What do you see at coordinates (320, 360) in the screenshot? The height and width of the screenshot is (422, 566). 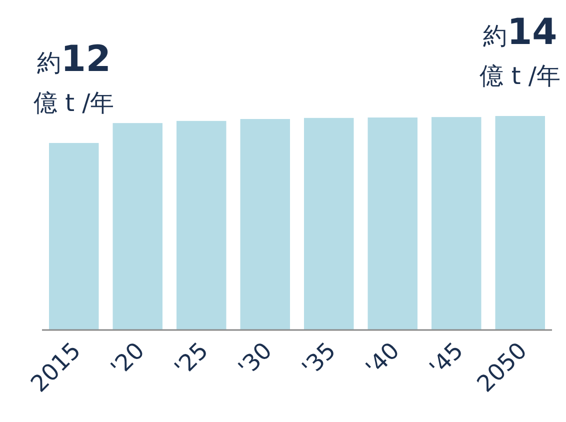 I see `x-tick-label: '35` at bounding box center [320, 360].